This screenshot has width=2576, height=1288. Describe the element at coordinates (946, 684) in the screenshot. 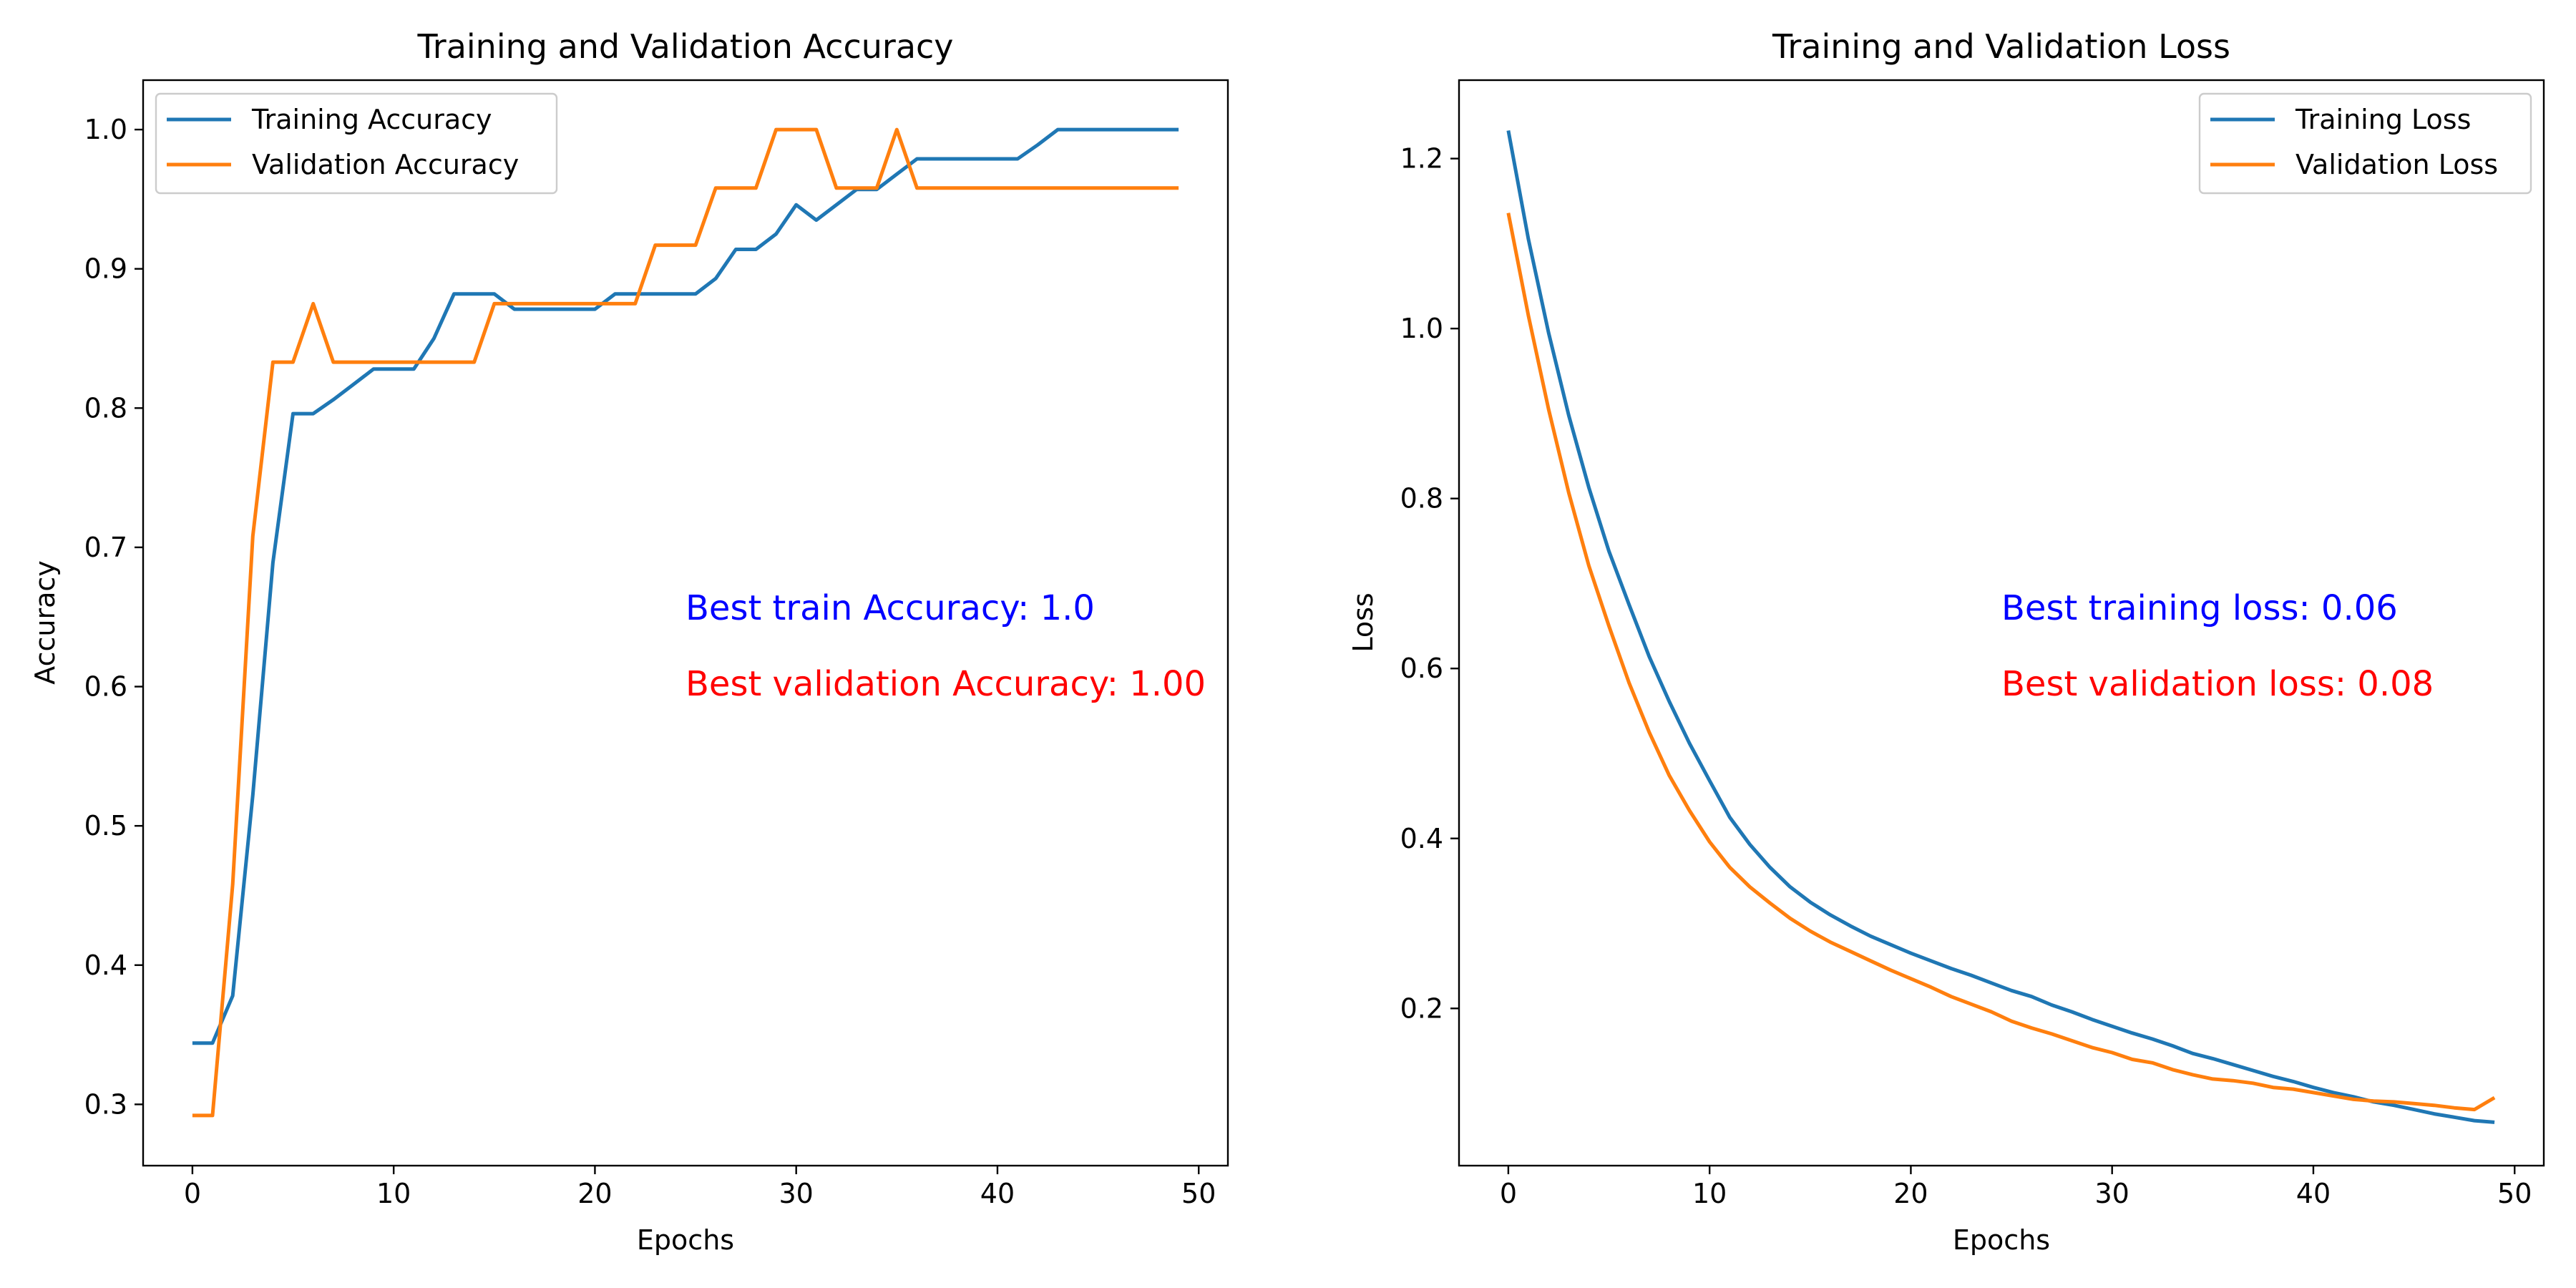

I see `accuracy-annotation-best-validation: Best validation Accuracy: 1.00` at that location.